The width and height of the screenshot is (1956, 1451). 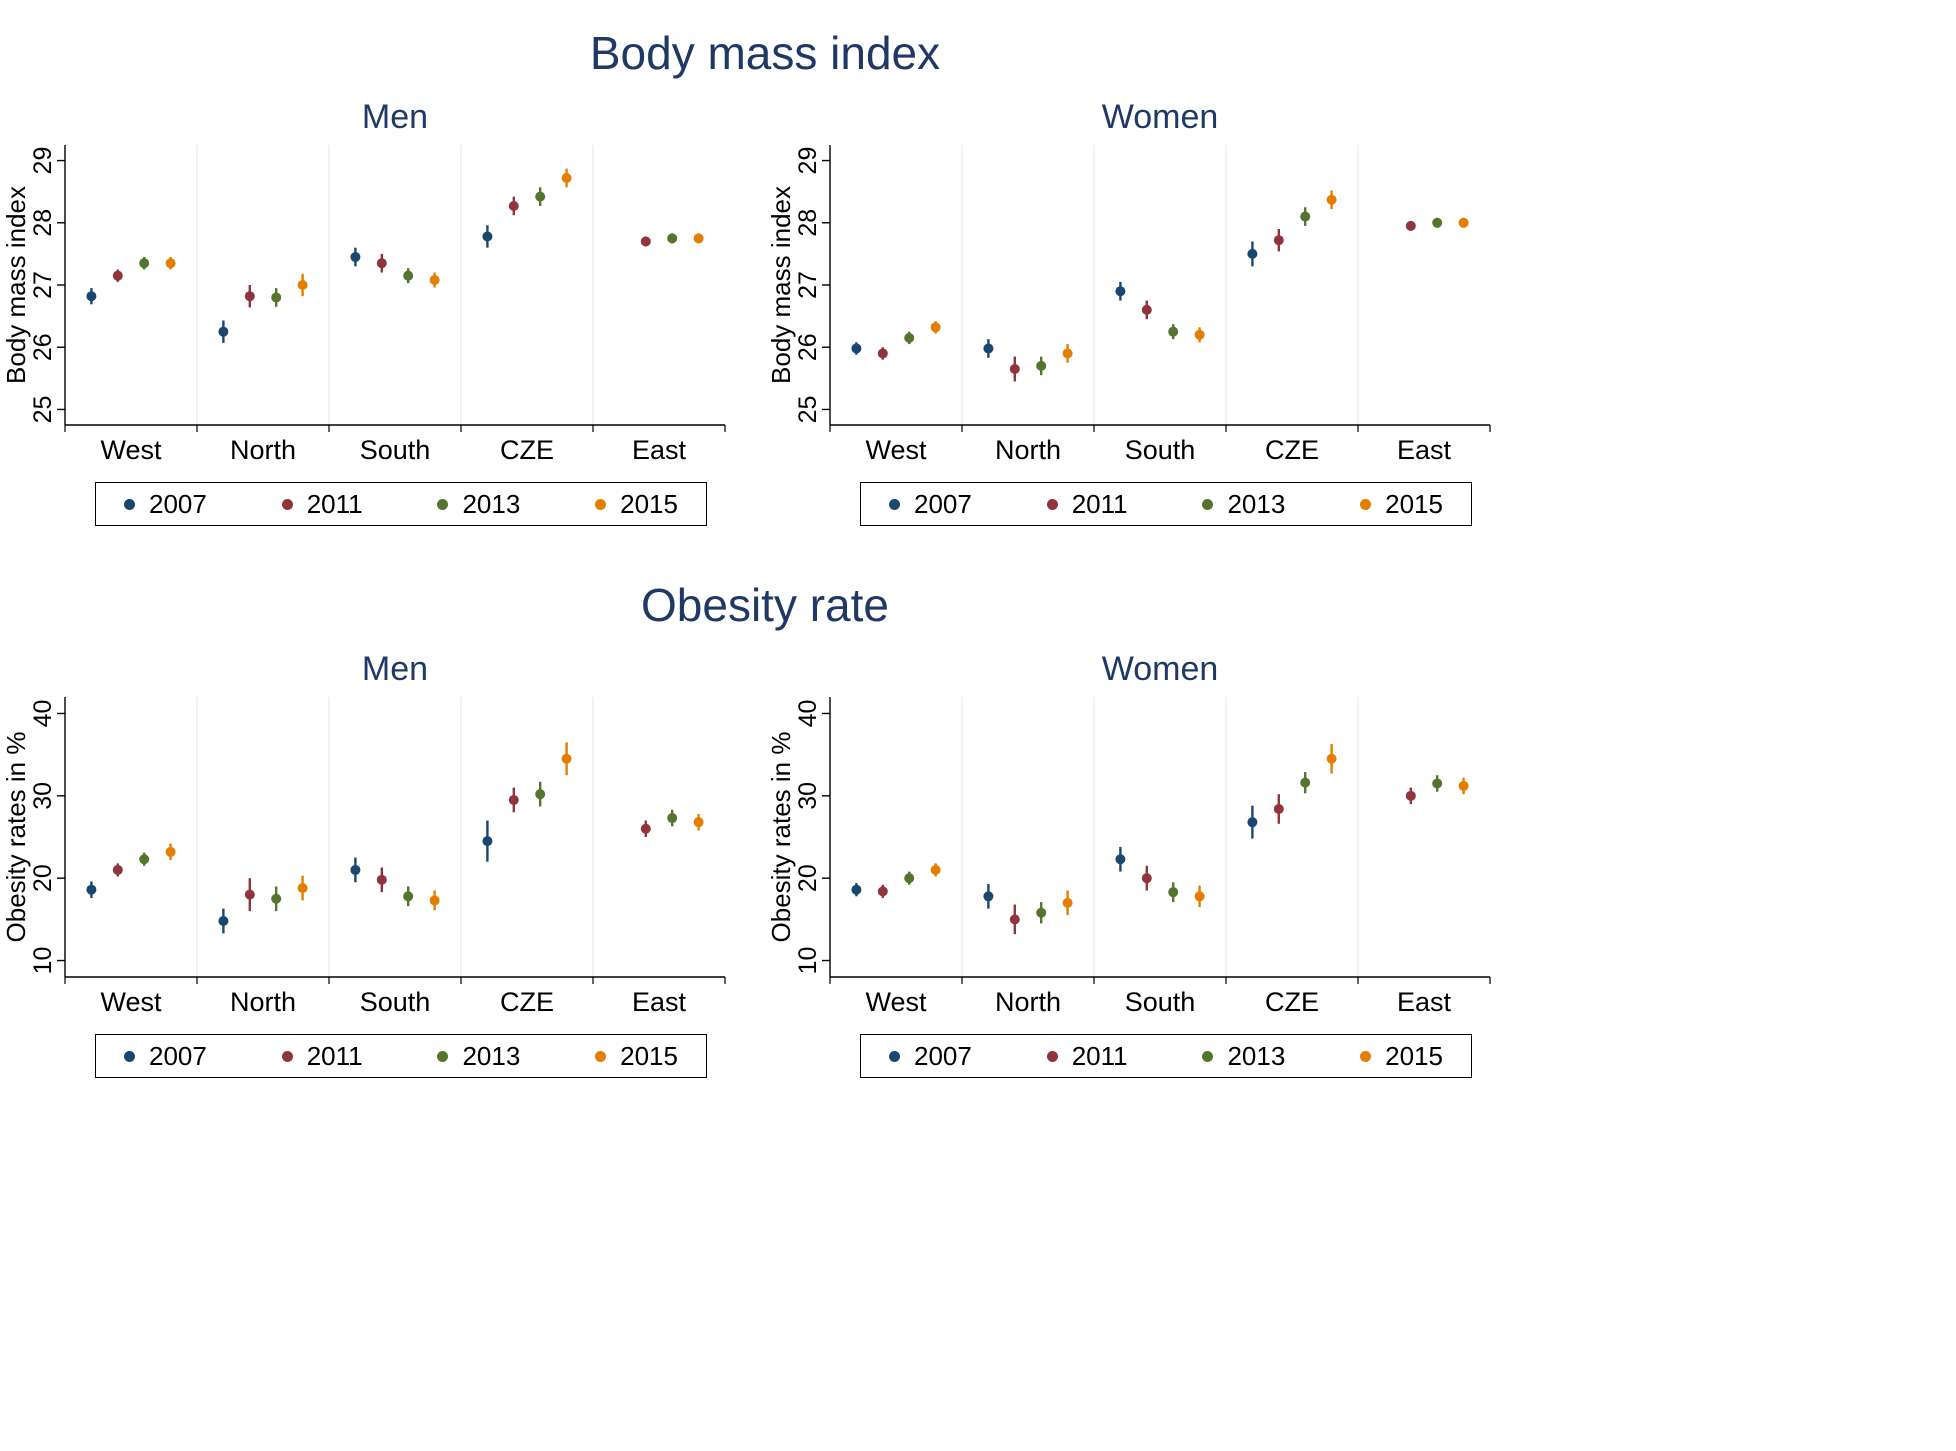 I want to click on x-category-label: East, so click(x=659, y=1002).